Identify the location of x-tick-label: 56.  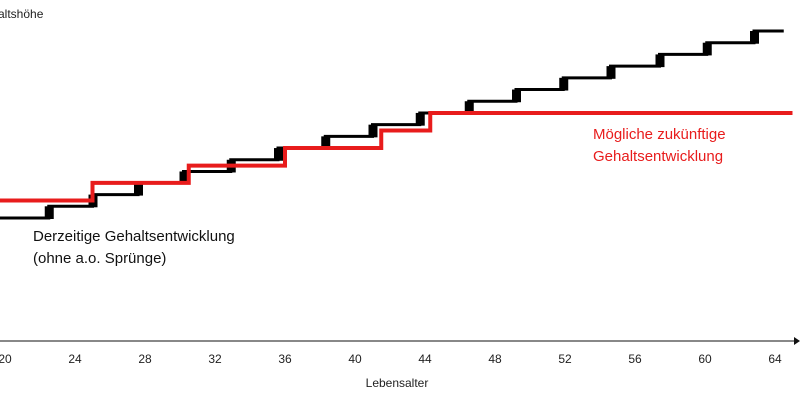
(635, 359).